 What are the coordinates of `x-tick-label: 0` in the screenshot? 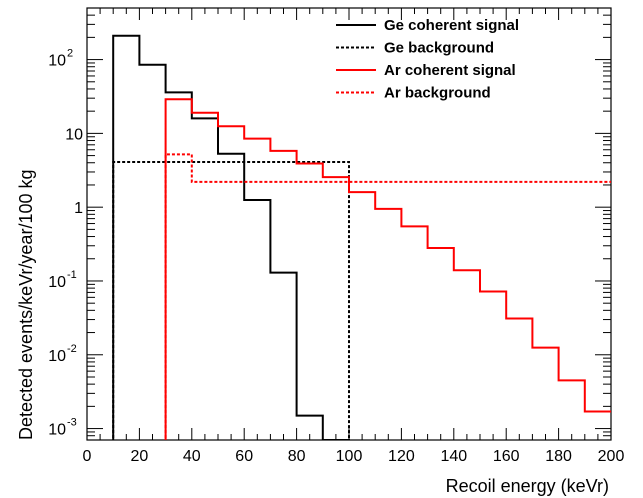 It's located at (87, 456).